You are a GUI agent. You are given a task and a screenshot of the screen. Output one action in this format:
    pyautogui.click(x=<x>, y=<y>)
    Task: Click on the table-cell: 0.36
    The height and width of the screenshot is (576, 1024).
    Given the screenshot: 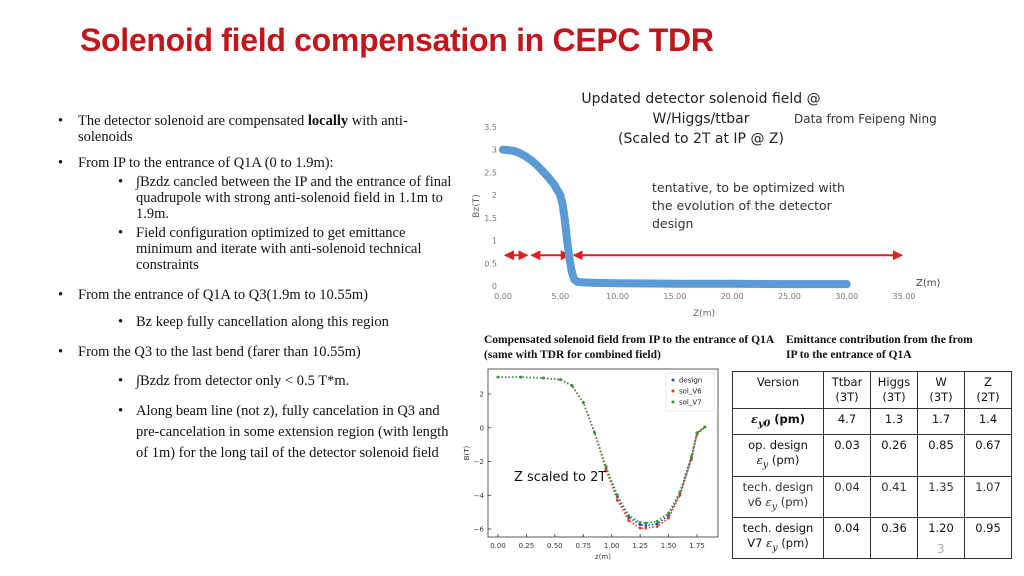 What is the action you would take?
    pyautogui.click(x=894, y=538)
    